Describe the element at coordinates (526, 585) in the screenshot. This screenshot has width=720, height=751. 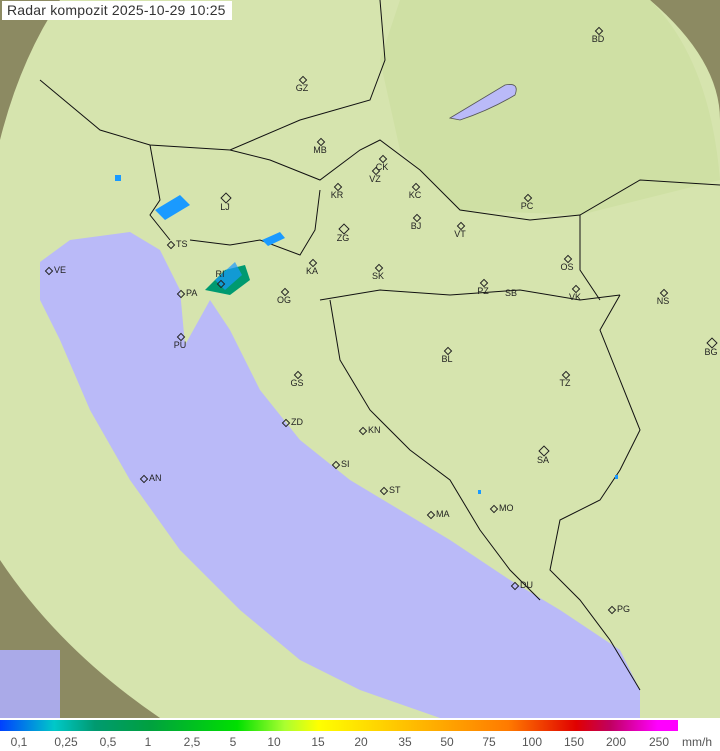
I see `city-label: DU` at that location.